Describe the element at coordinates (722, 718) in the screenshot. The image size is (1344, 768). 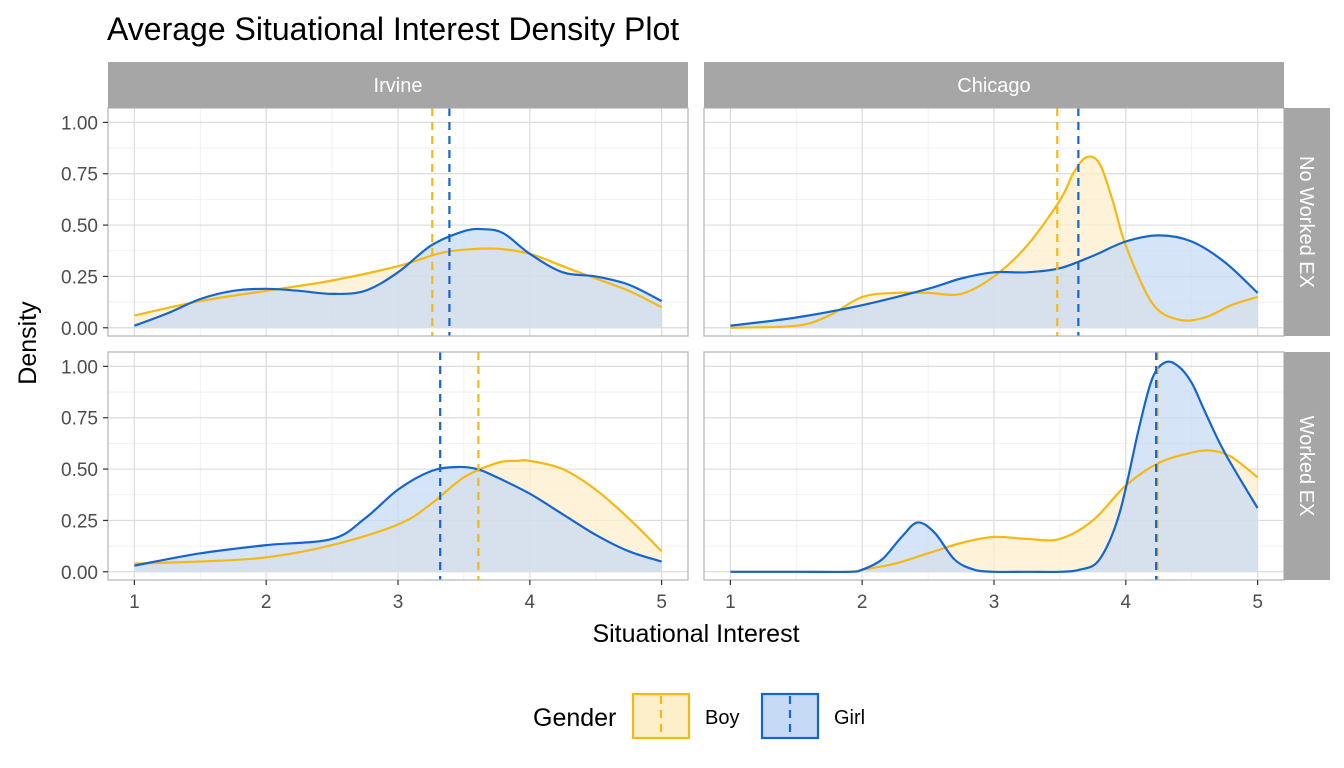
I see `legend-label: Boy` at that location.